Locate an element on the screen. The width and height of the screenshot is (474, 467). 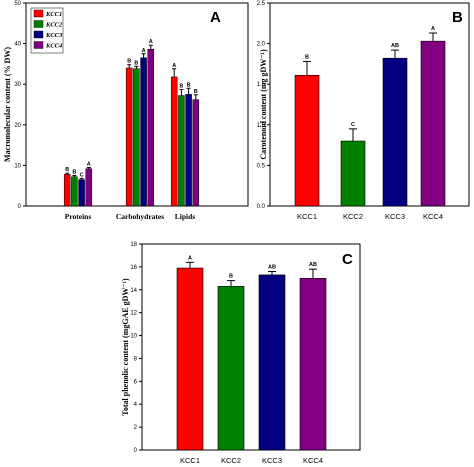
panel-c-significance-letter: A is located at coordinates (190, 258).